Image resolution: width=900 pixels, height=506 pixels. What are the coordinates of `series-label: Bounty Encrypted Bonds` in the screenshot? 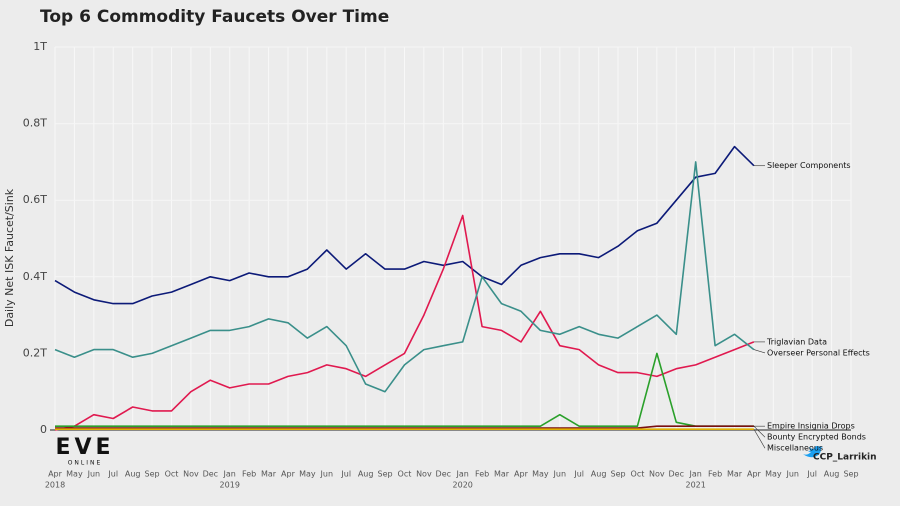 It's located at (816, 437).